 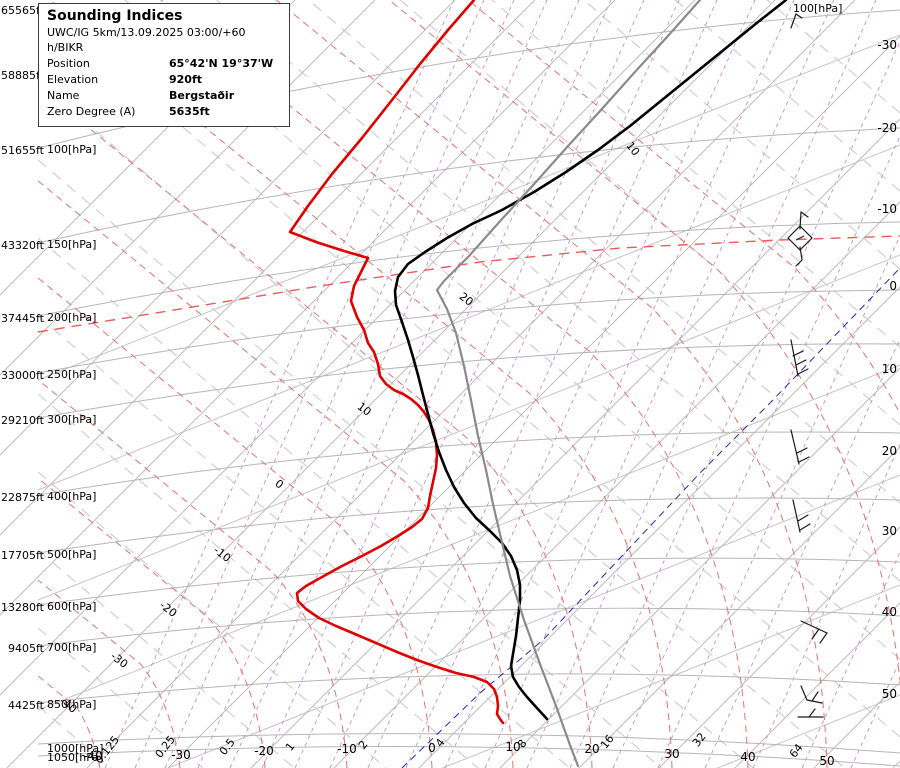 I want to click on tropopause-marker-tick, so click(x=800, y=238).